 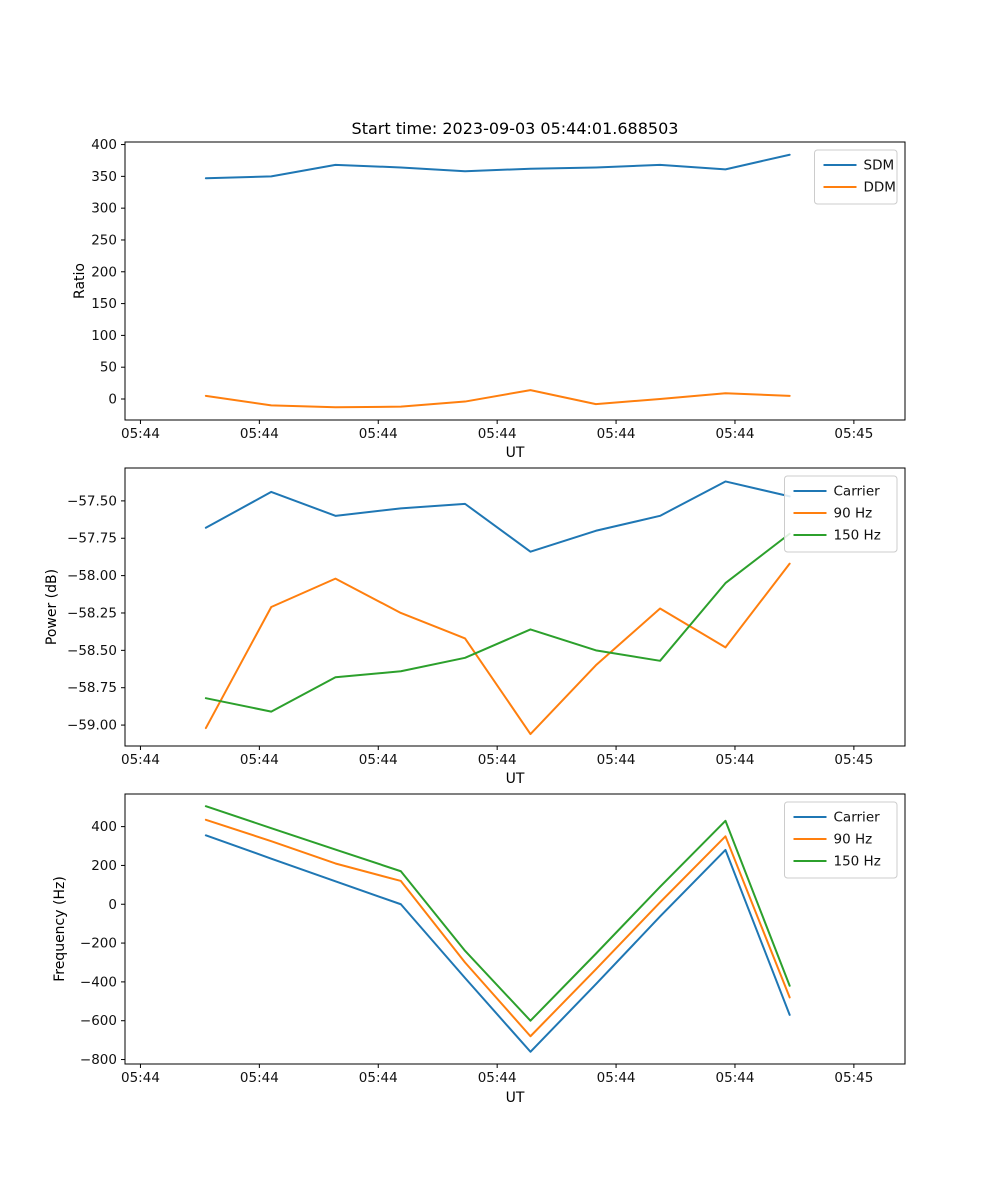 What do you see at coordinates (80, 281) in the screenshot?
I see `ylabel-ratio: Ratio` at bounding box center [80, 281].